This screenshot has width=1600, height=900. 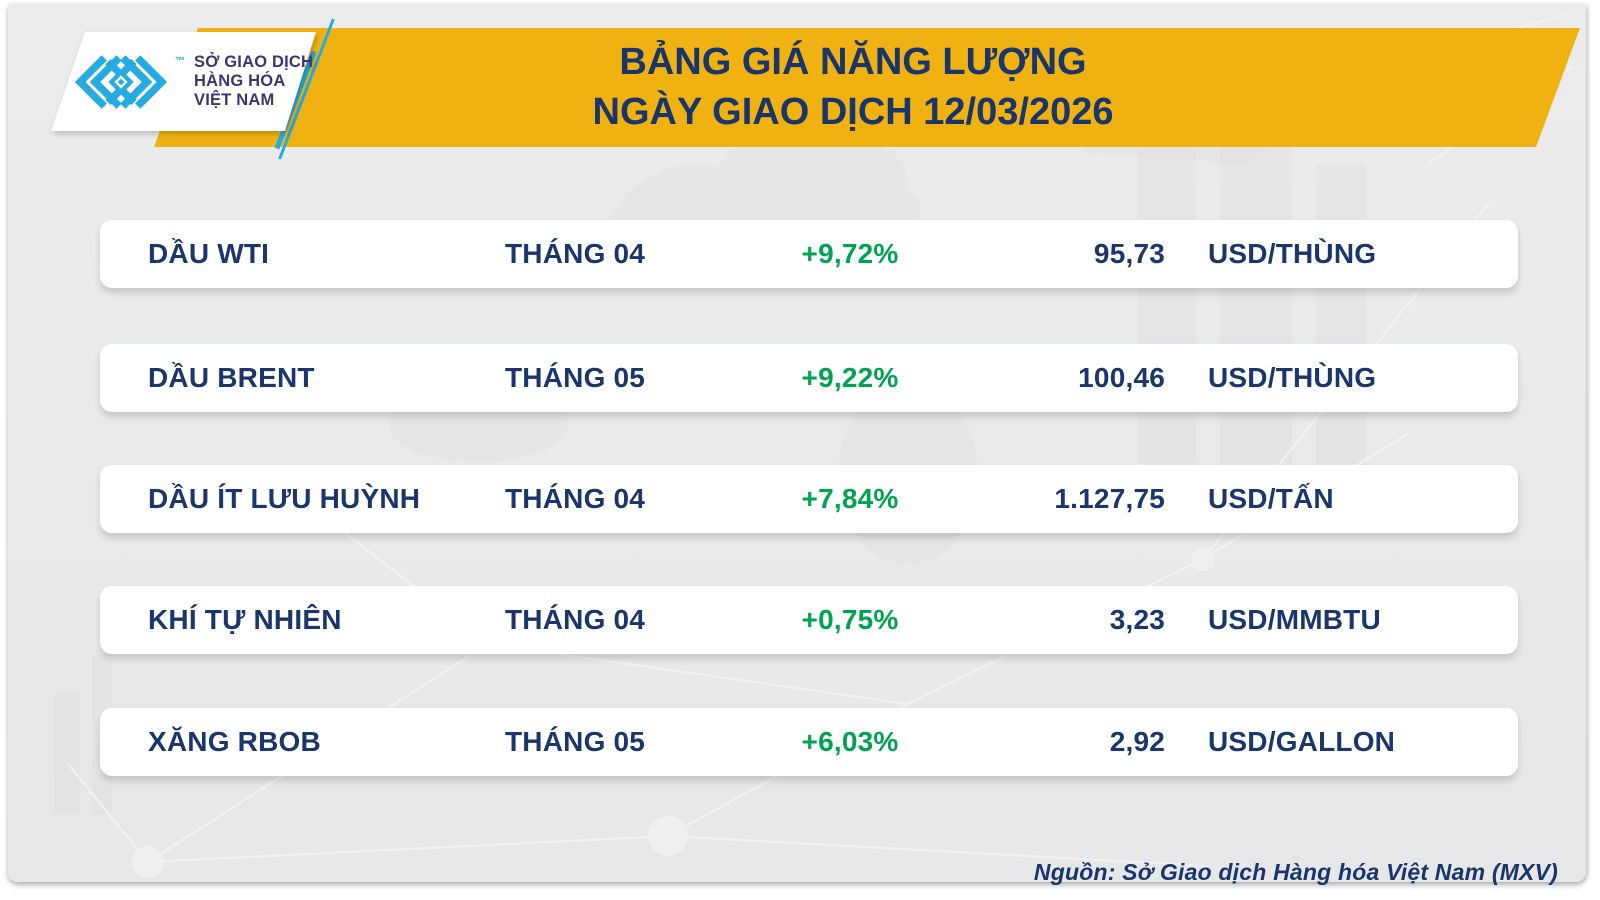 What do you see at coordinates (1109, 498) in the screenshot?
I see `price-value: 1.127,75` at bounding box center [1109, 498].